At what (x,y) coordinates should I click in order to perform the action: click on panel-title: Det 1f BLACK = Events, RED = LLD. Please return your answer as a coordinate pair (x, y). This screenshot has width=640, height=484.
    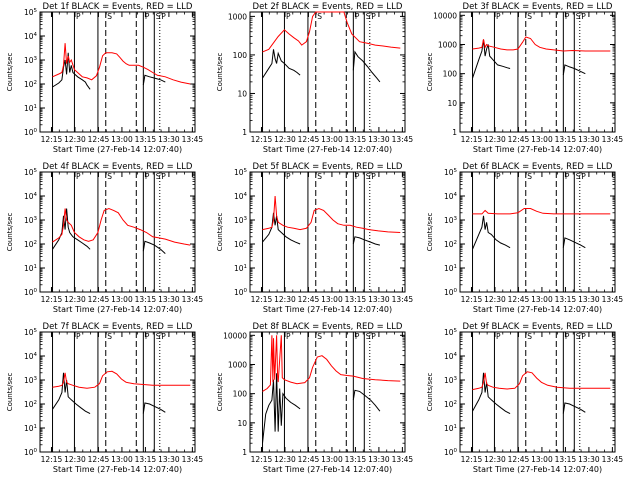
    Looking at the image, I should click on (118, 7).